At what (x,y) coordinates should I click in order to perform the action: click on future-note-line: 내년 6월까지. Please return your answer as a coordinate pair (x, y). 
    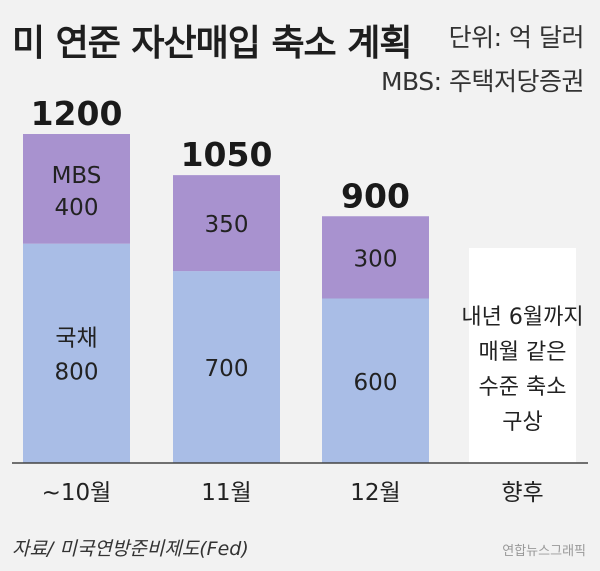
    Looking at the image, I should click on (522, 317).